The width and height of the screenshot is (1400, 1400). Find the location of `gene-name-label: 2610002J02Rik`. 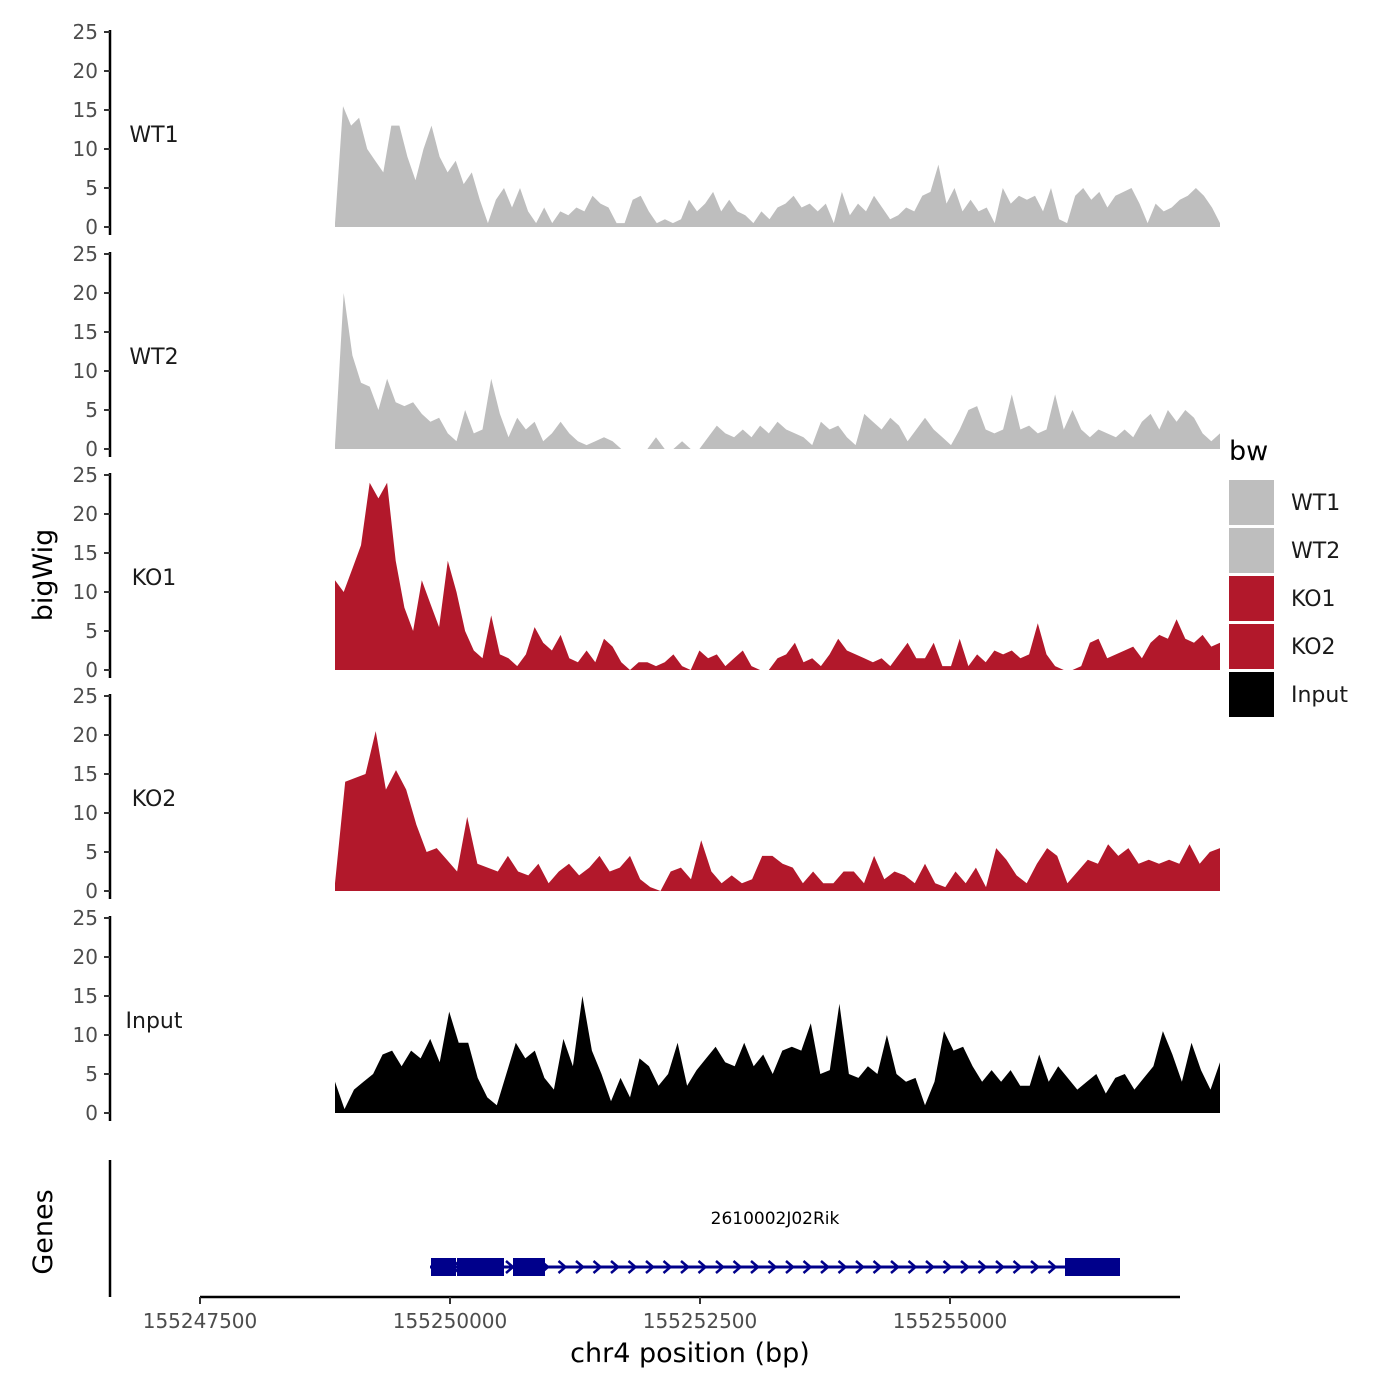

gene-name-label: 2610002J02Rik is located at coordinates (775, 1219).